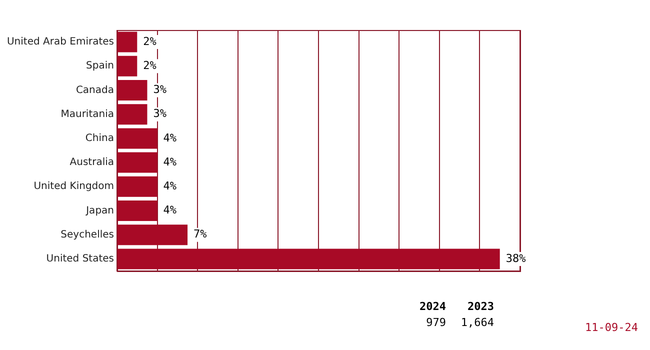  What do you see at coordinates (87, 234) in the screenshot?
I see `y-tick-label: Seychelles` at bounding box center [87, 234].